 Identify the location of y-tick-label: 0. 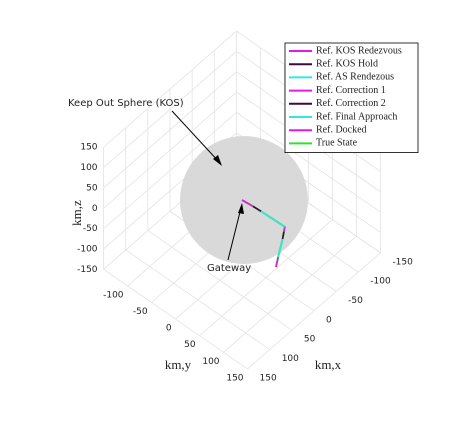
(169, 329).